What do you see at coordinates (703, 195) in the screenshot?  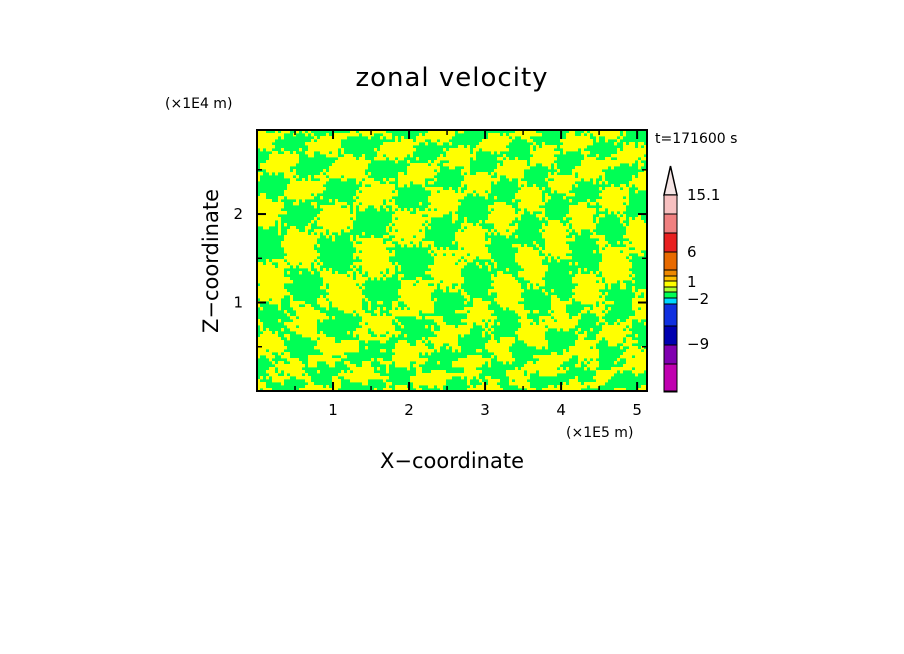 I see `colorbar-label: 15.1` at bounding box center [703, 195].